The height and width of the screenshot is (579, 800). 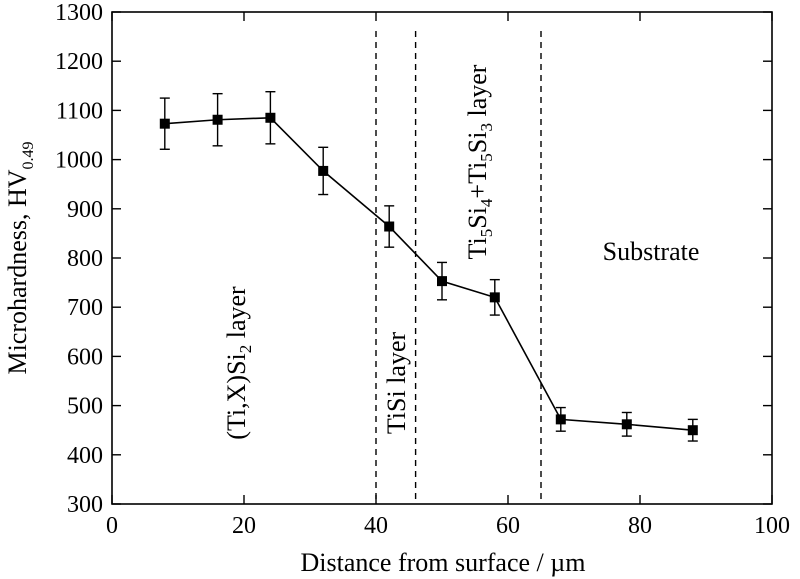 I want to click on x-tick-label: 100, so click(x=772, y=526).